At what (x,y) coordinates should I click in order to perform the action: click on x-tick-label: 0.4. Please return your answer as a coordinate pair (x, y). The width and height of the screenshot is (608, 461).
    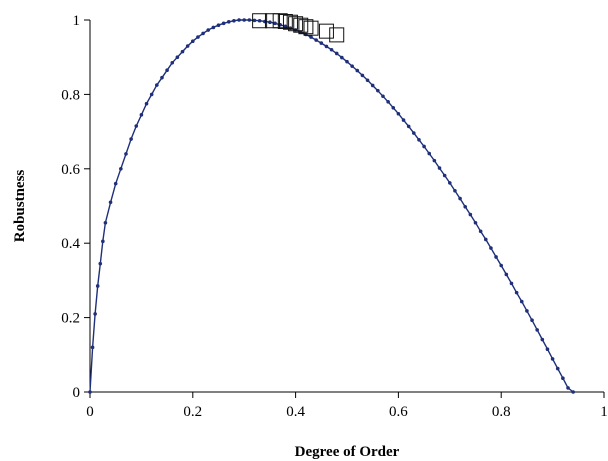
    Looking at the image, I should click on (295, 412).